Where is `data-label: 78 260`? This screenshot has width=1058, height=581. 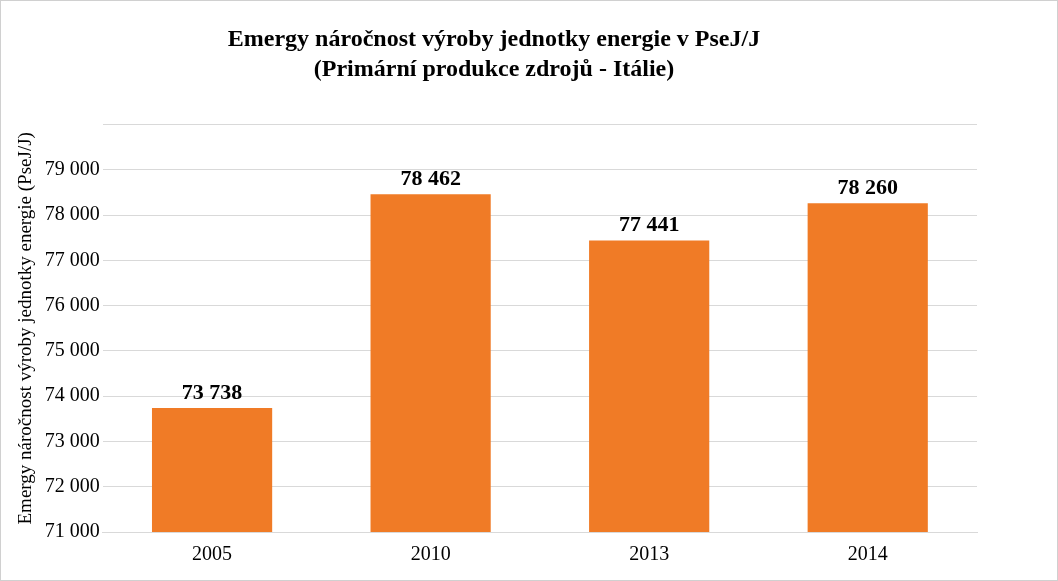 data-label: 78 260 is located at coordinates (867, 187).